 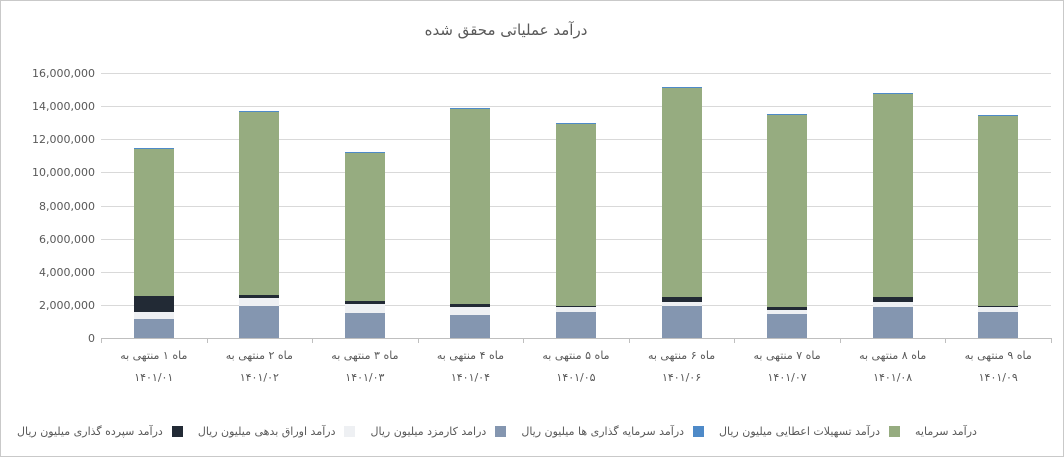 What do you see at coordinates (63, 73) in the screenshot?
I see `y-axis-tick-label: 16,000,000` at bounding box center [63, 73].